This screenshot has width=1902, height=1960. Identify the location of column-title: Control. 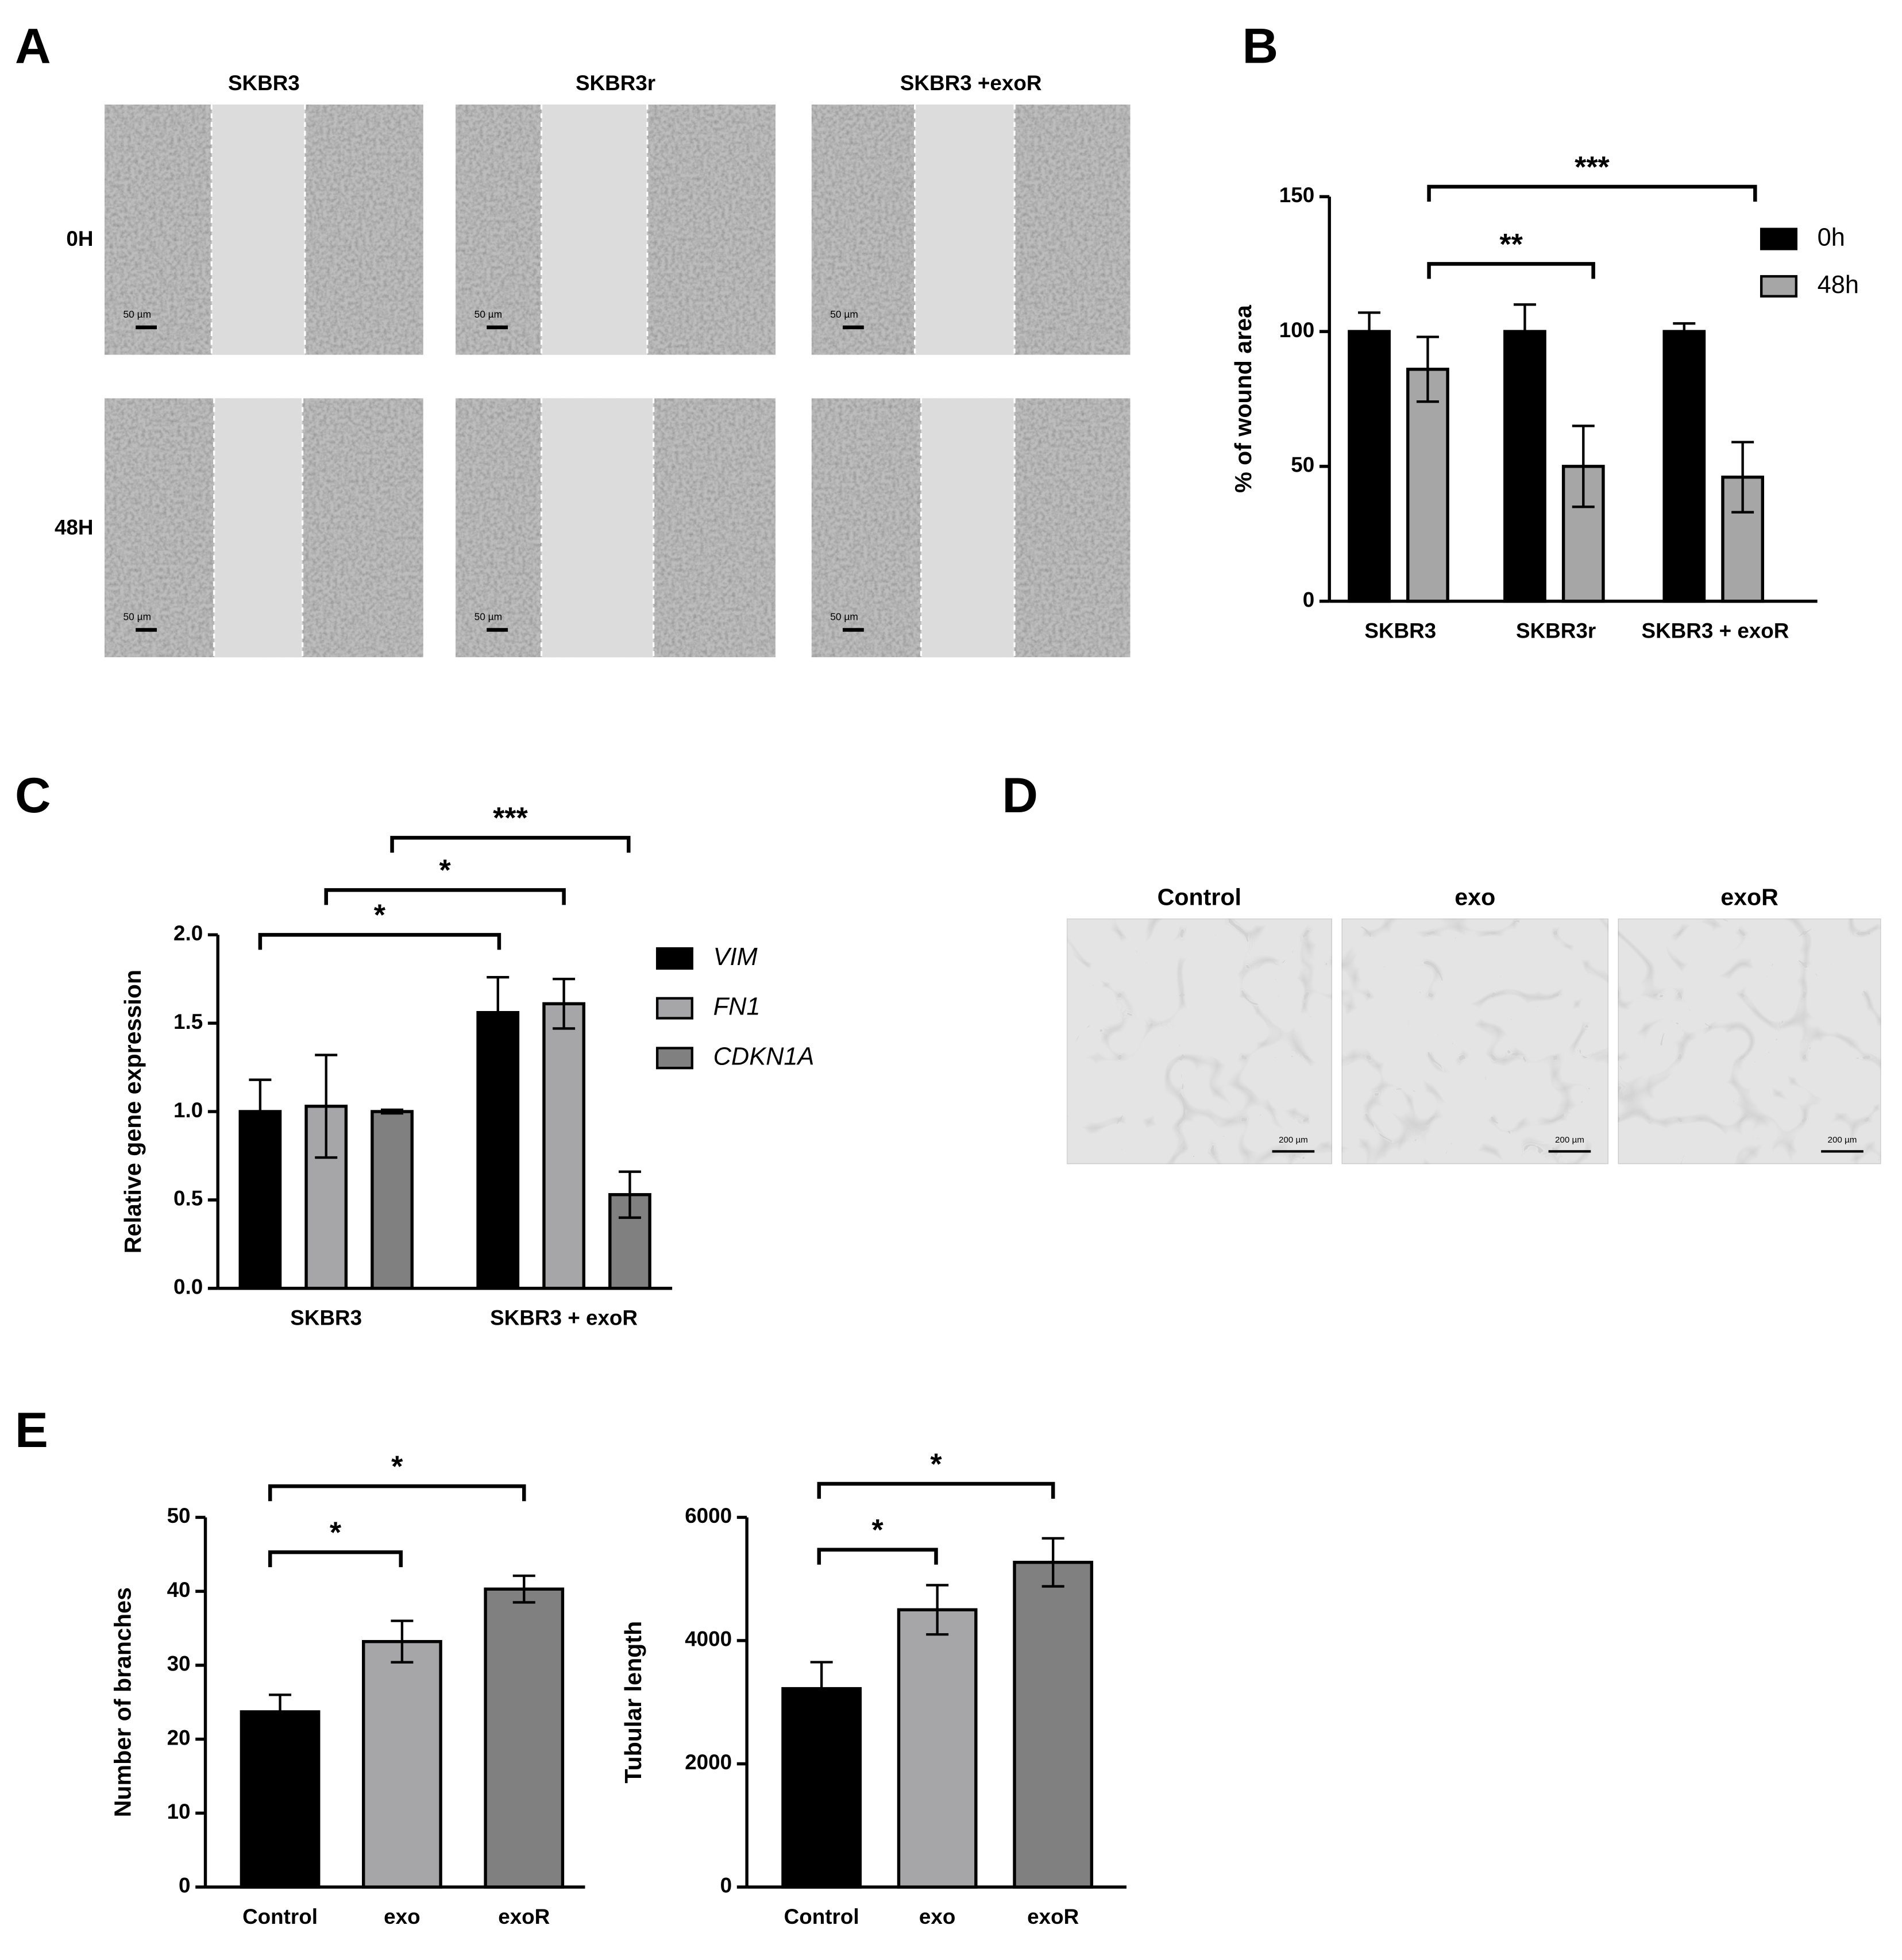
(1199, 896).